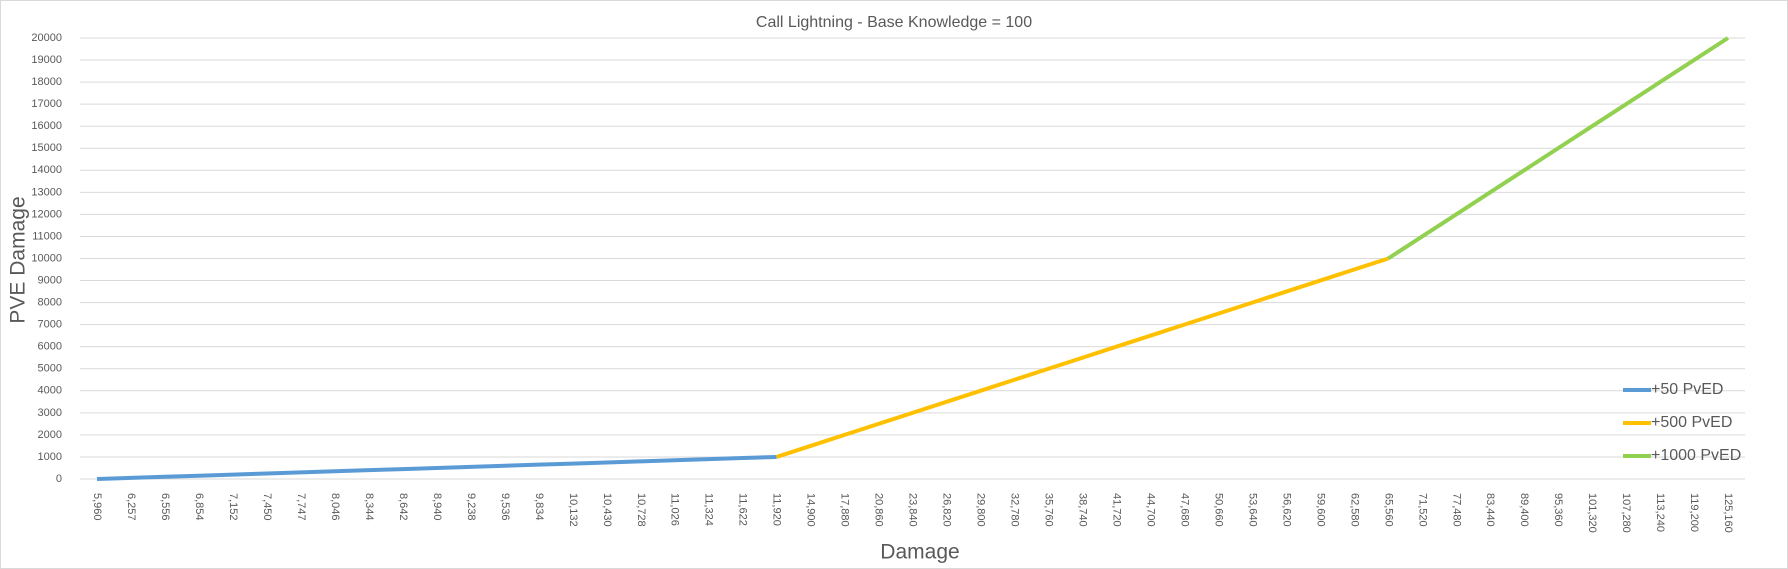 The image size is (1788, 569). I want to click on x-tick-label: 6,257, so click(131, 507).